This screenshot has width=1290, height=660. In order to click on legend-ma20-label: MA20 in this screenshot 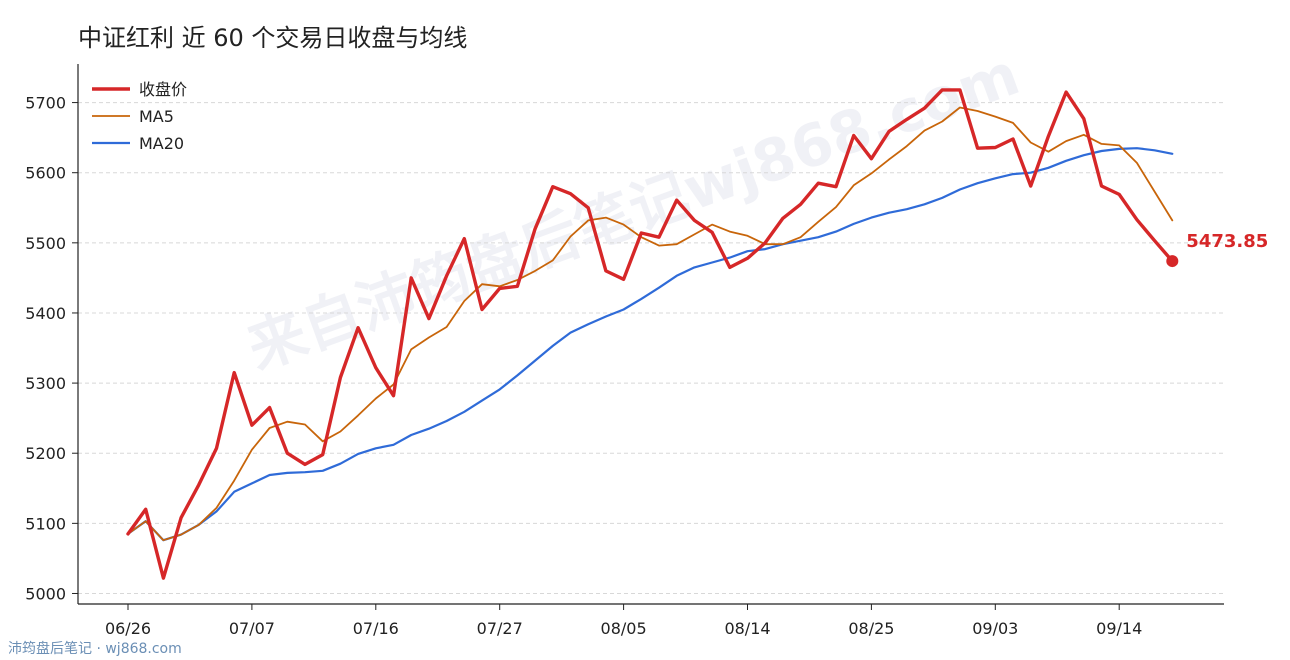, I will do `click(161, 143)`.